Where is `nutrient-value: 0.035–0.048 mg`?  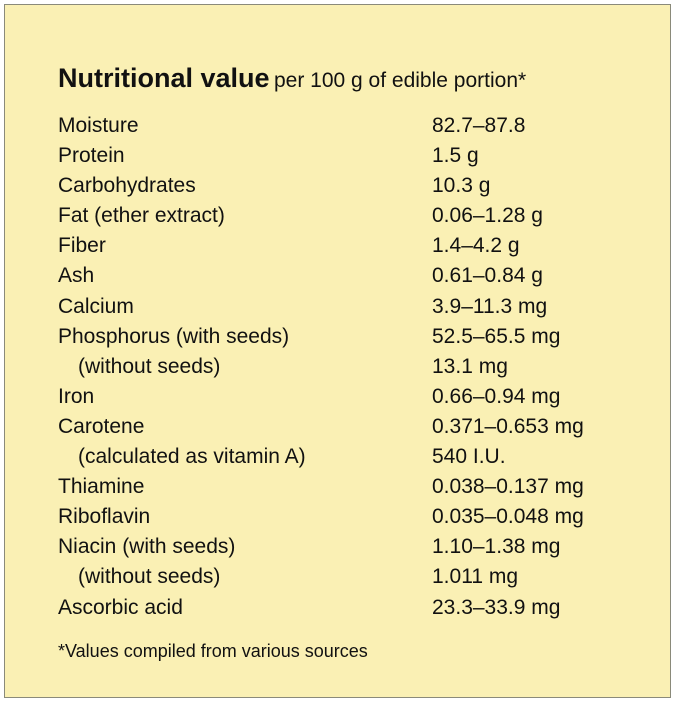
nutrient-value: 0.035–0.048 mg is located at coordinates (508, 517).